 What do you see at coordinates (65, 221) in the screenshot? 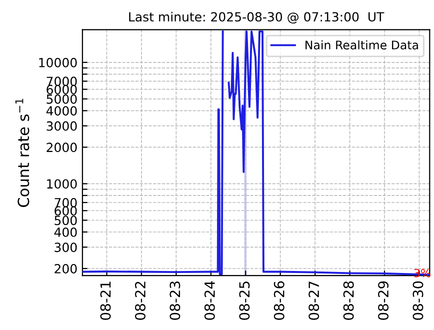
I see `y-tick-label: 500` at bounding box center [65, 221].